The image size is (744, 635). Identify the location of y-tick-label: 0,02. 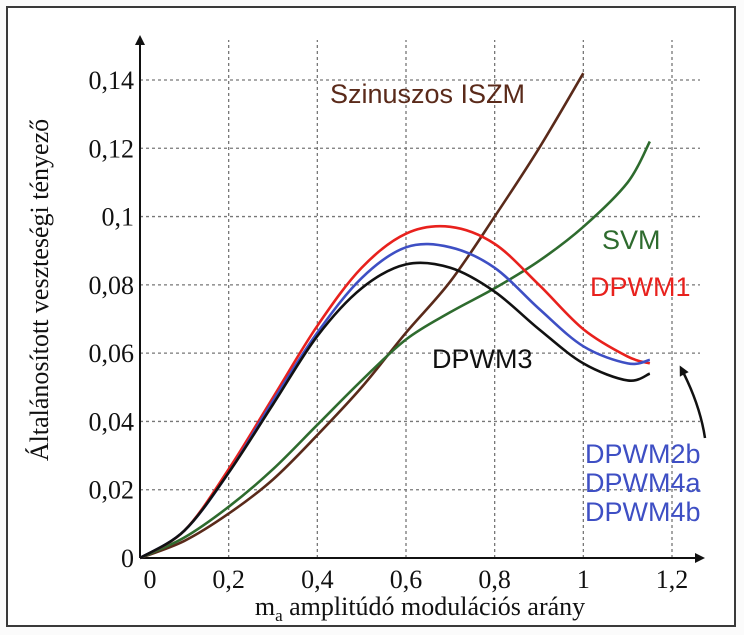
(112, 490).